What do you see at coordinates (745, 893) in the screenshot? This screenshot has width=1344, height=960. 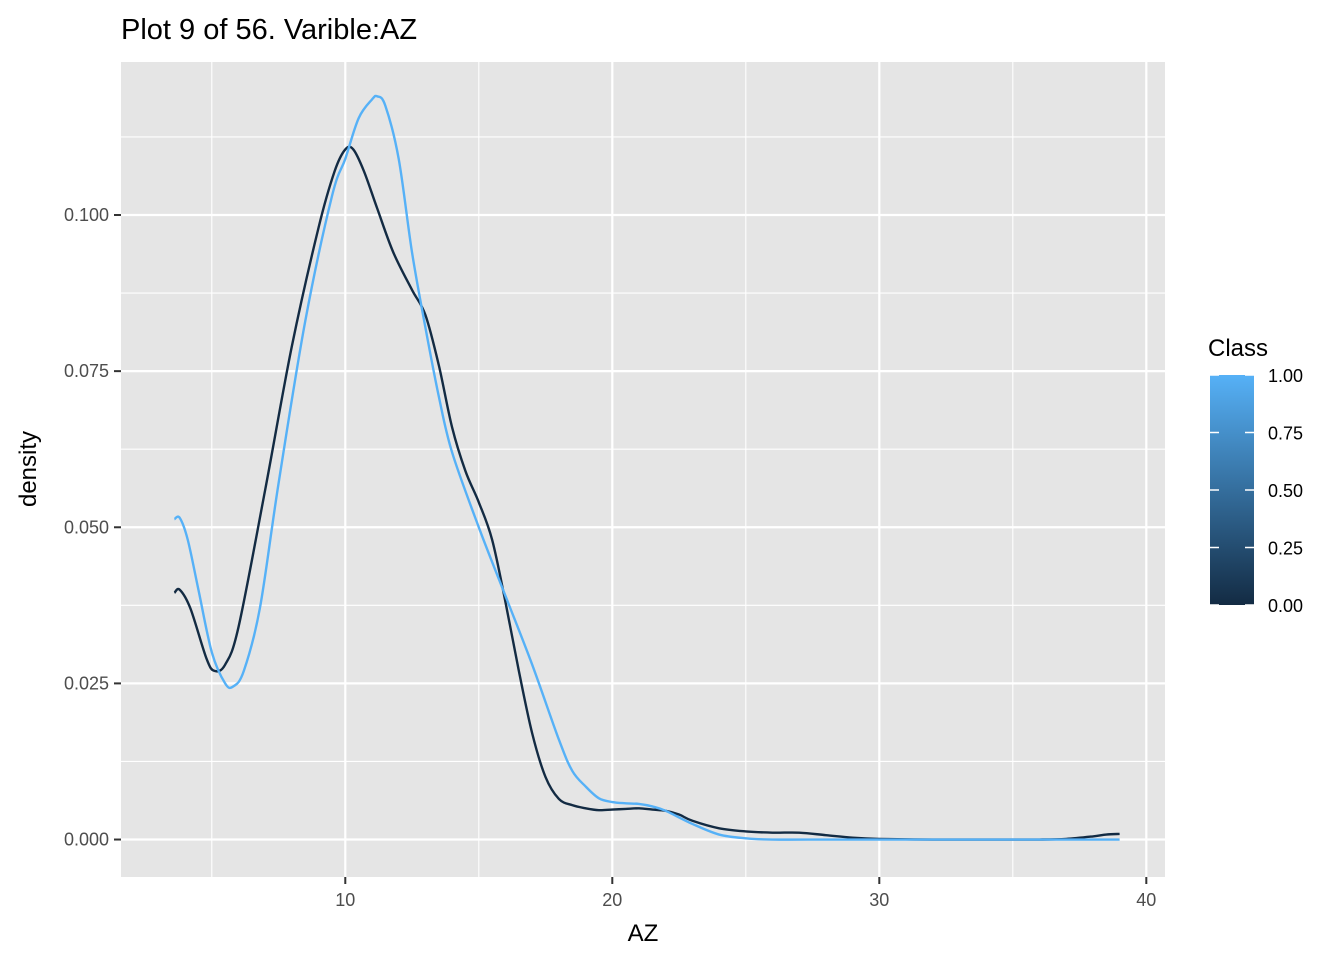 I see `x-axis: 10 20 30 40` at bounding box center [745, 893].